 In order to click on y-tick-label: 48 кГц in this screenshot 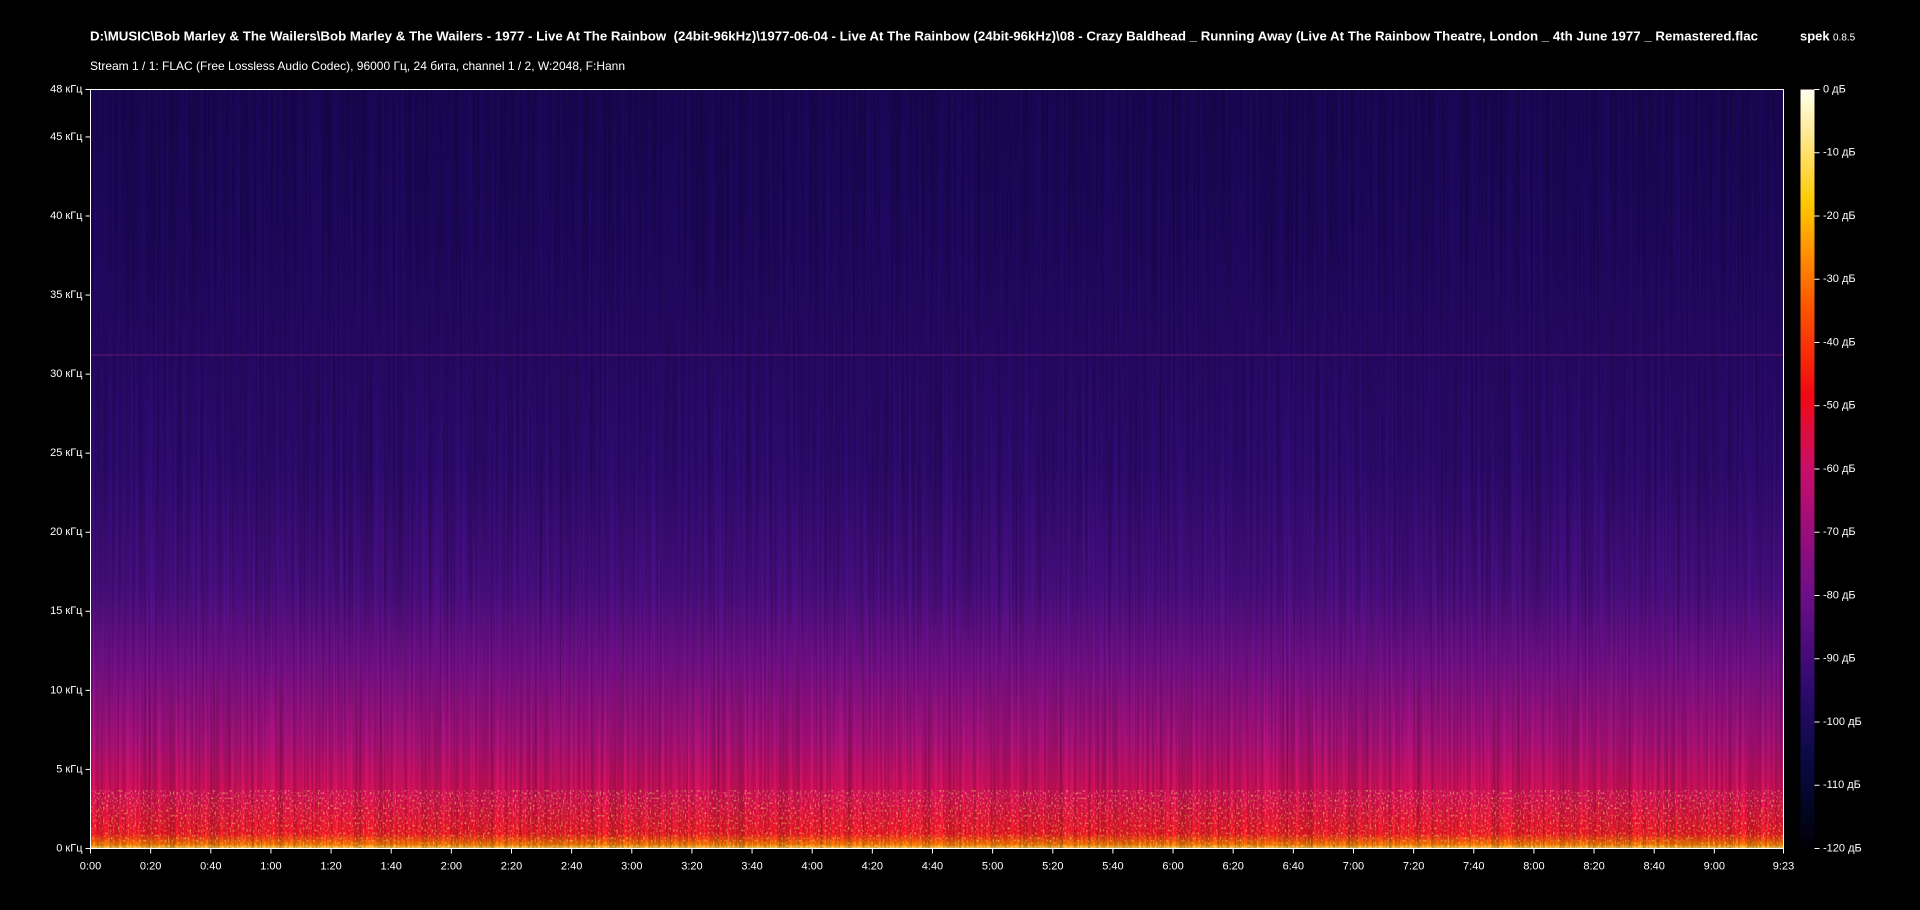, I will do `click(66, 89)`.